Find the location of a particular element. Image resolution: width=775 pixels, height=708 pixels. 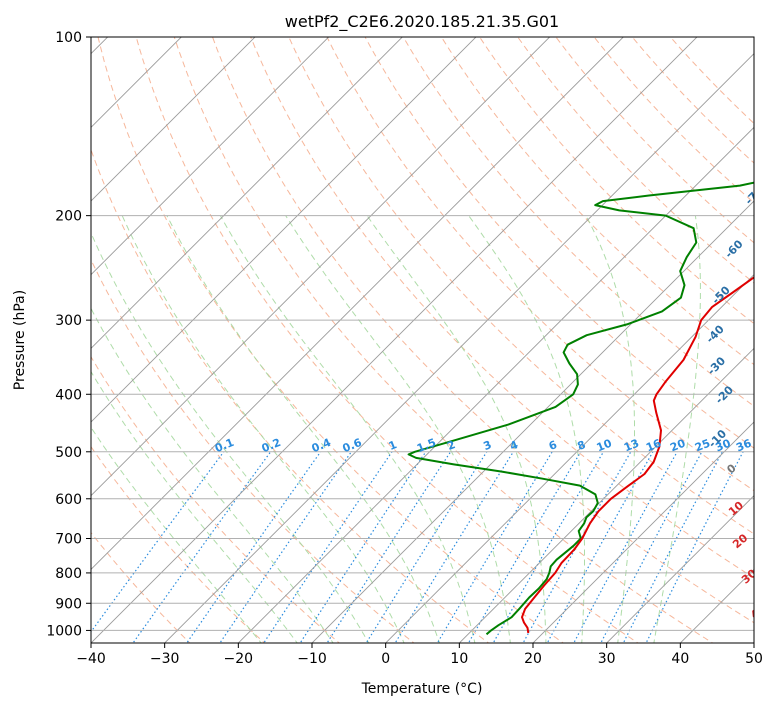

mixing-ratio-label: 2 is located at coordinates (451, 445).